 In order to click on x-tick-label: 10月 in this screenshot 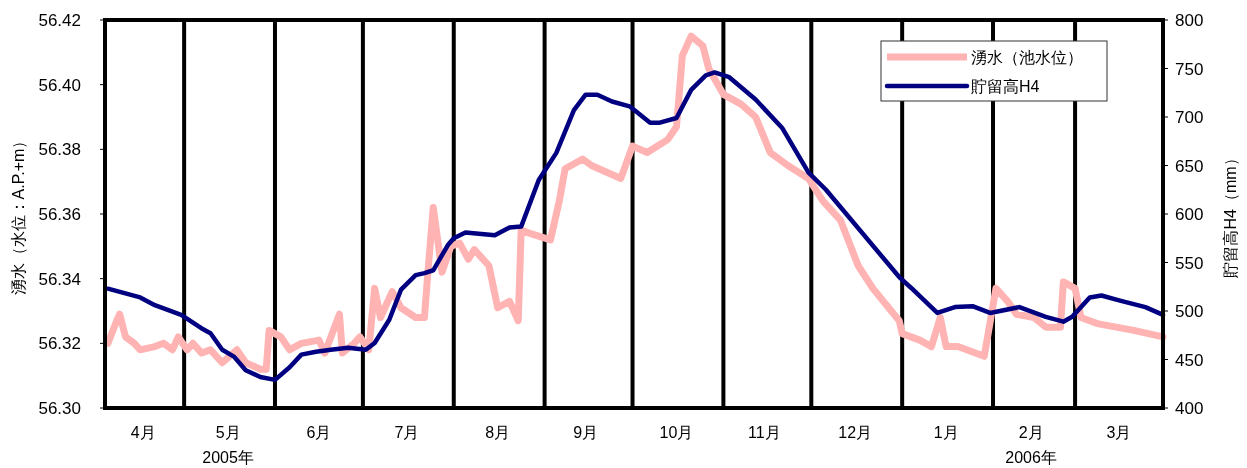, I will do `click(676, 432)`.